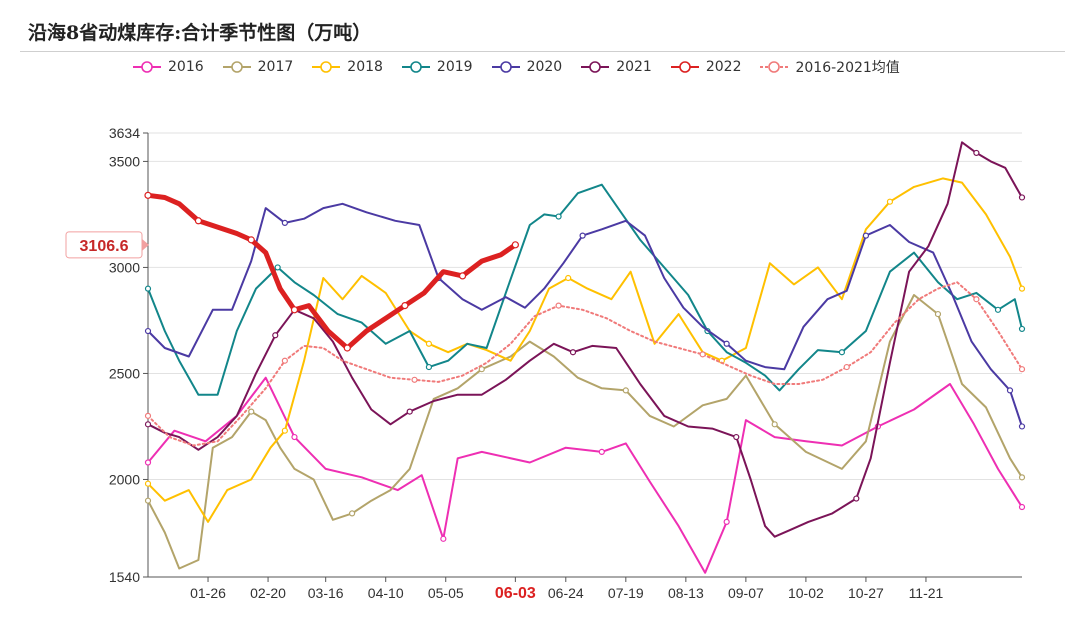 Image resolution: width=1080 pixels, height=617 pixels. Describe the element at coordinates (446, 593) in the screenshot. I see `x-tick-label: 05-05` at that location.